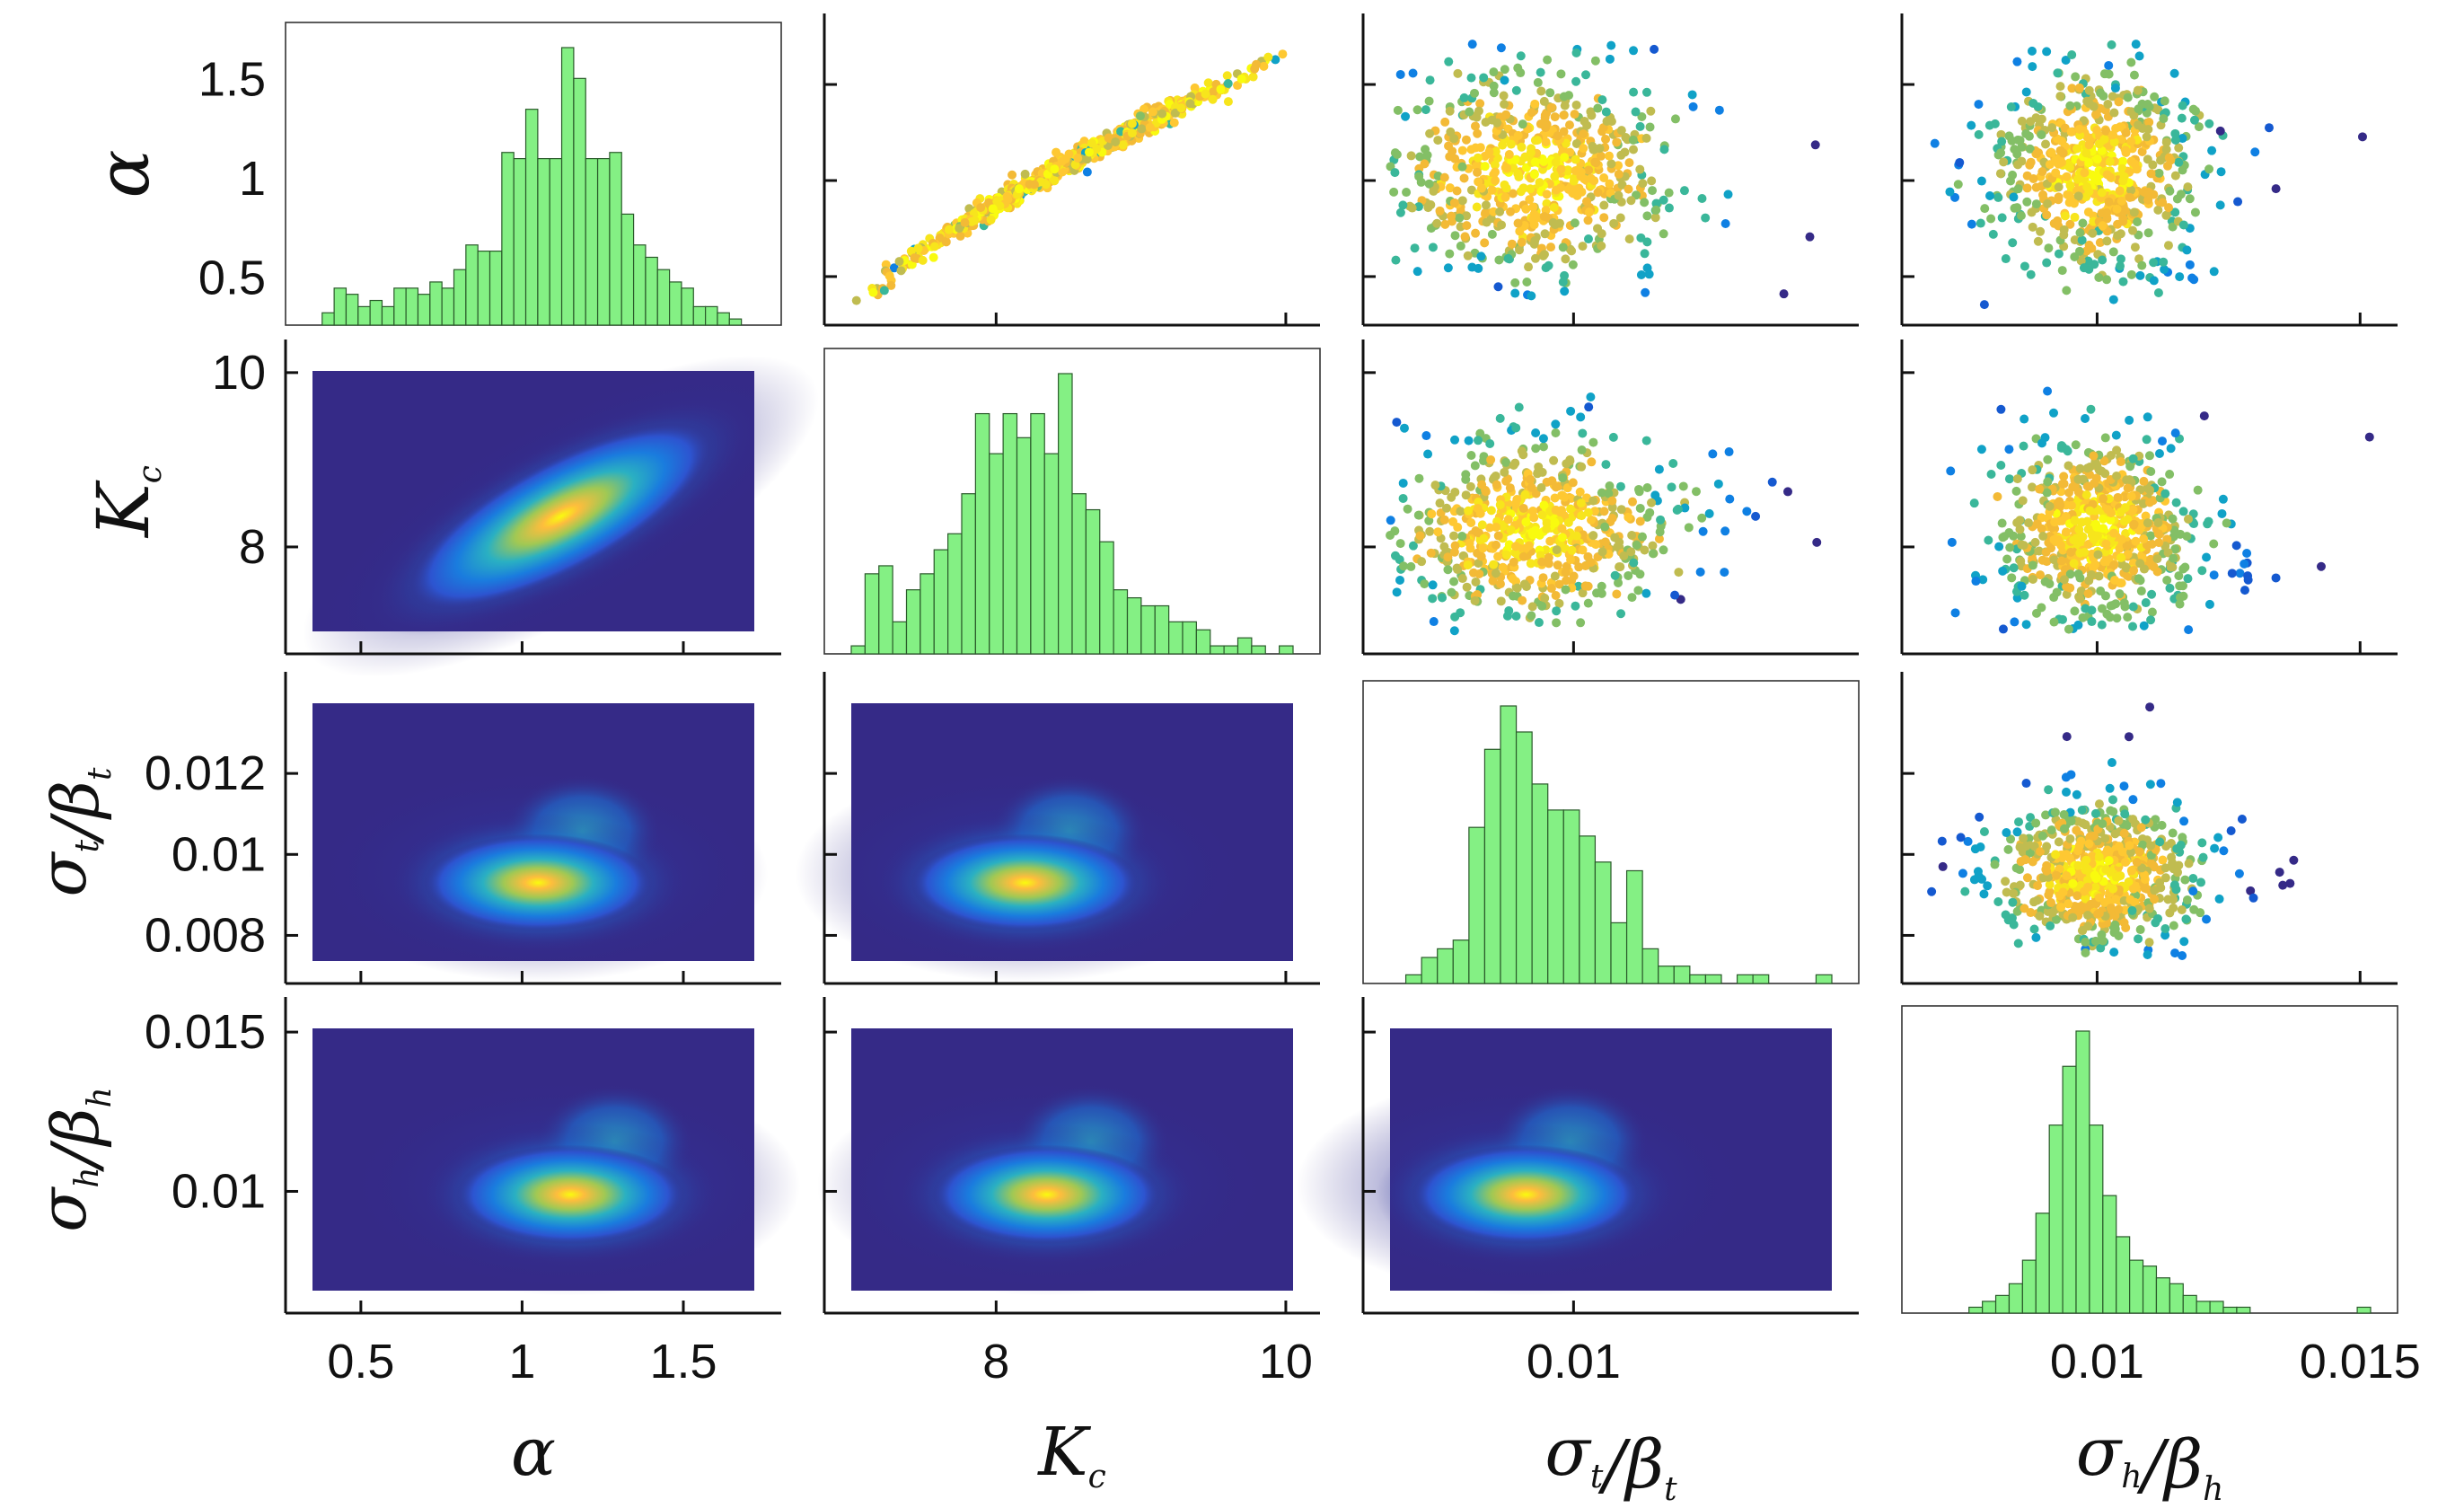 Image resolution: width=2464 pixels, height=1508 pixels. Describe the element at coordinates (239, 373) in the screenshot. I see `y-tick-label: 10` at that location.